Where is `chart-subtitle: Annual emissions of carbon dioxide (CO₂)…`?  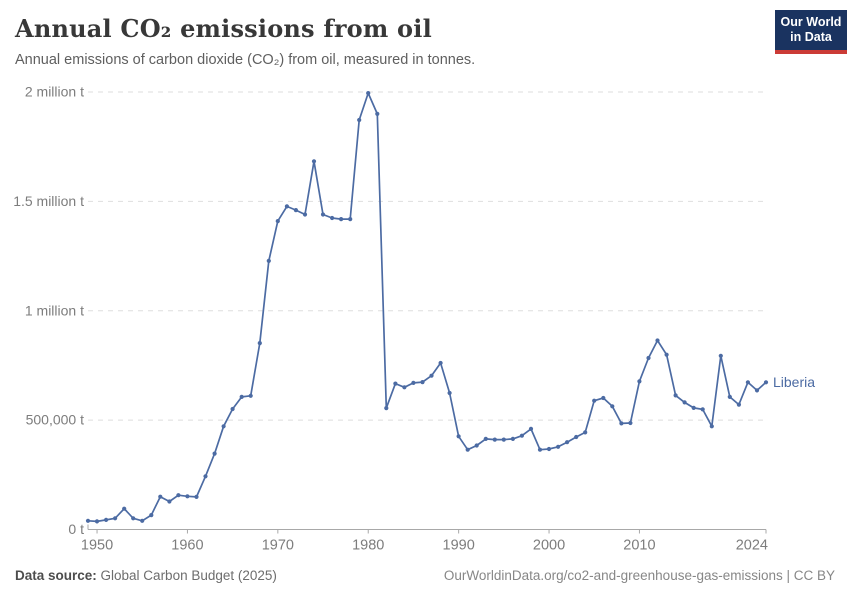 chart-subtitle: Annual emissions of carbon dioxide (CO₂)… is located at coordinates (245, 60).